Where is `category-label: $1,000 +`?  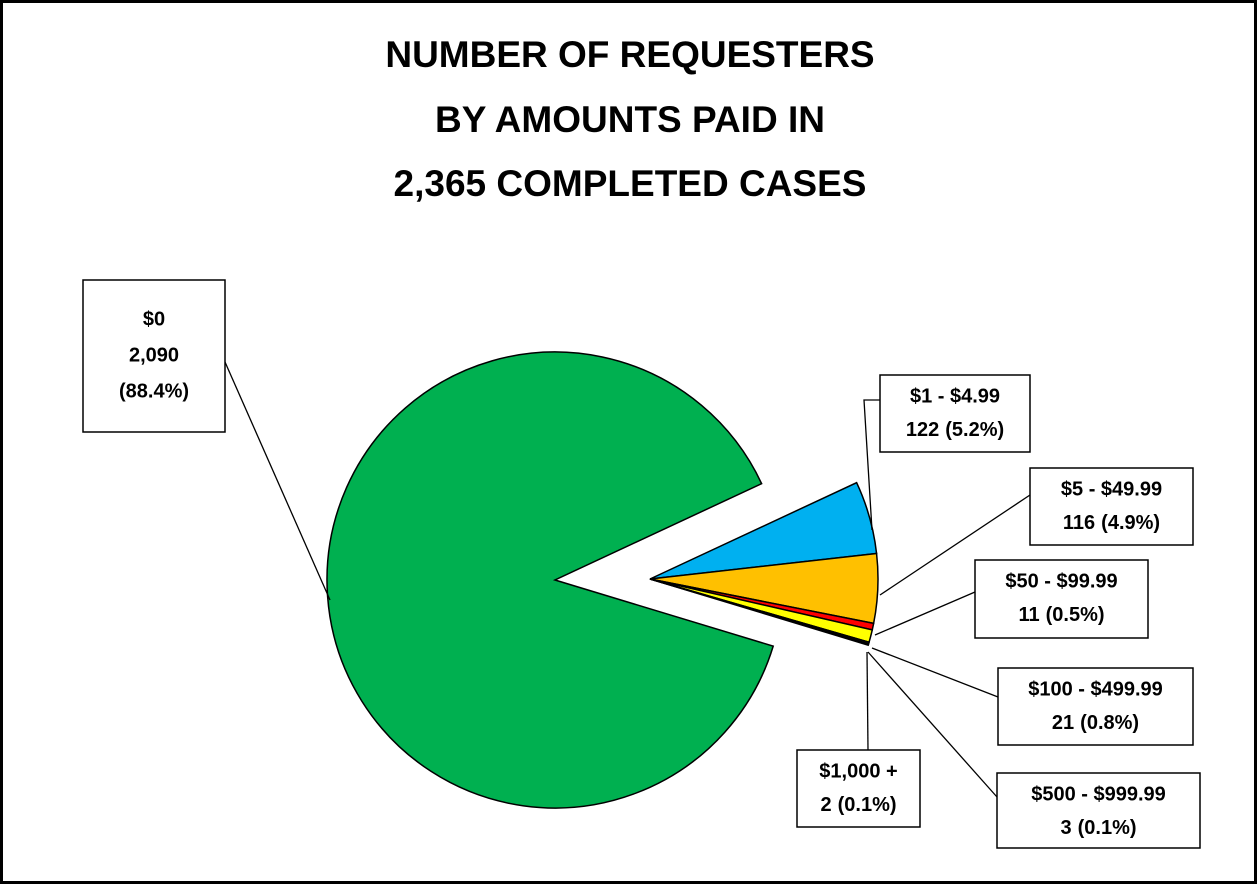 category-label: $1,000 + is located at coordinates (858, 771).